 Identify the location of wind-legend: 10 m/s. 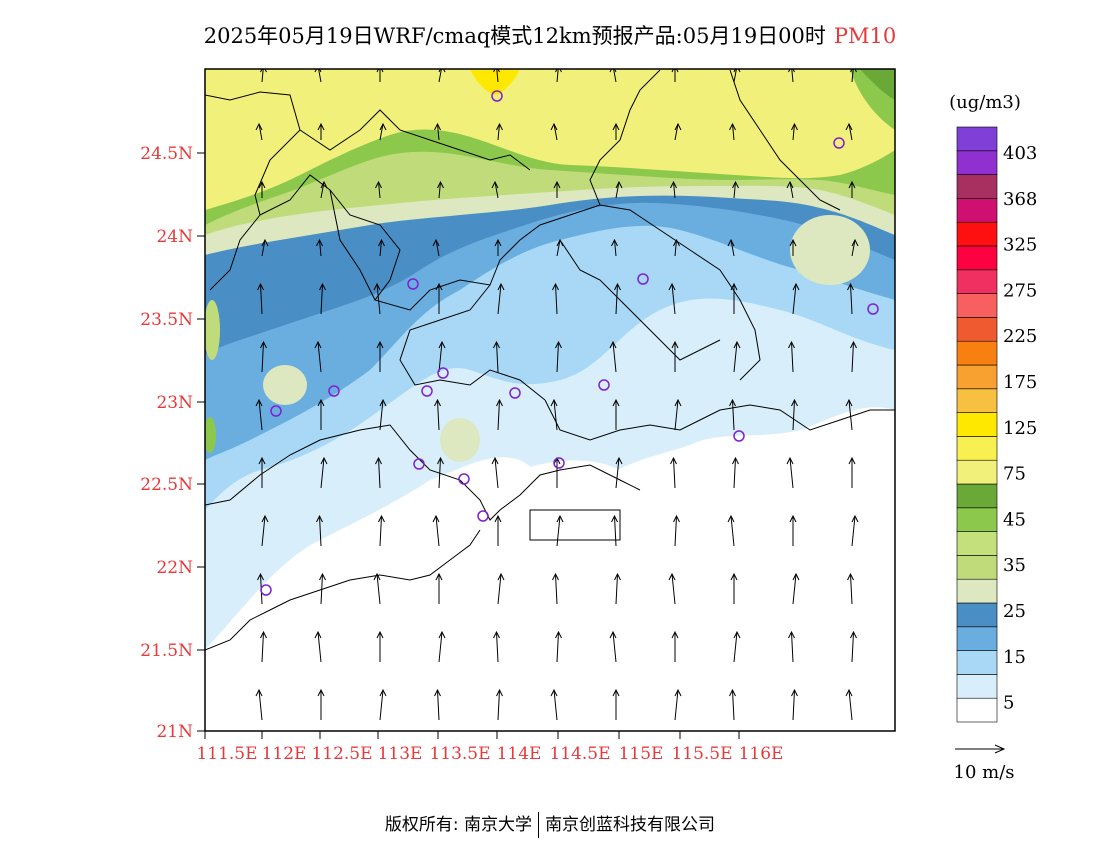
(984, 763).